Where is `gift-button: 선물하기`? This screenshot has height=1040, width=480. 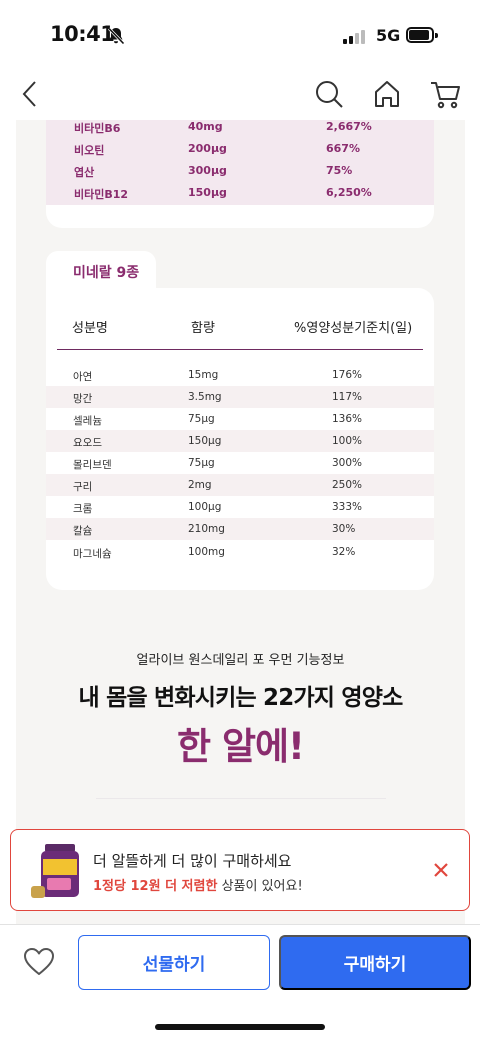
gift-button: 선물하기 is located at coordinates (174, 962).